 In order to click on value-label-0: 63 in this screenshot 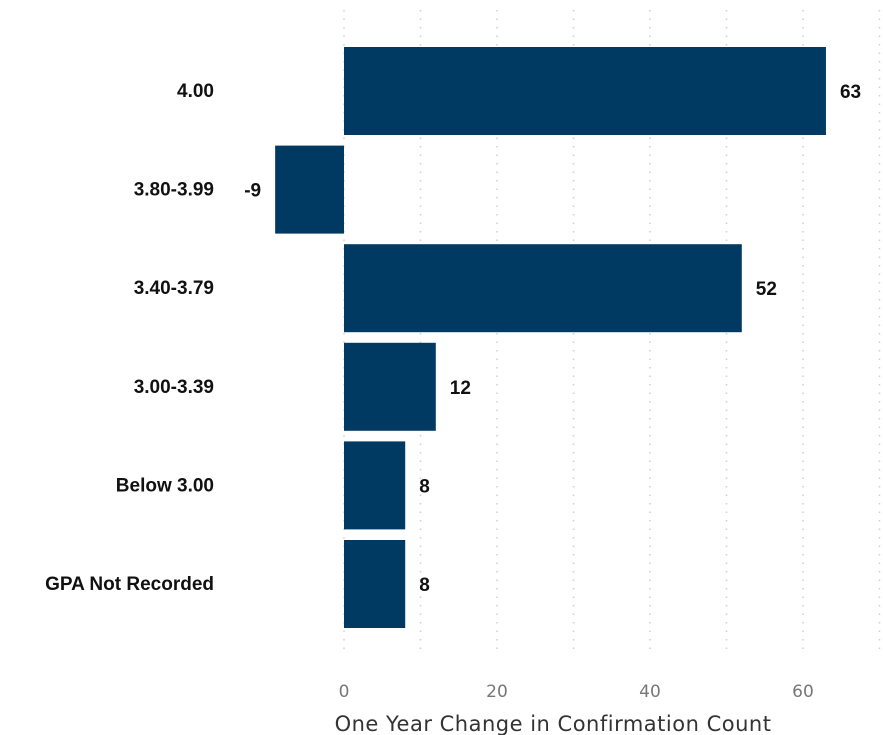, I will do `click(850, 92)`.